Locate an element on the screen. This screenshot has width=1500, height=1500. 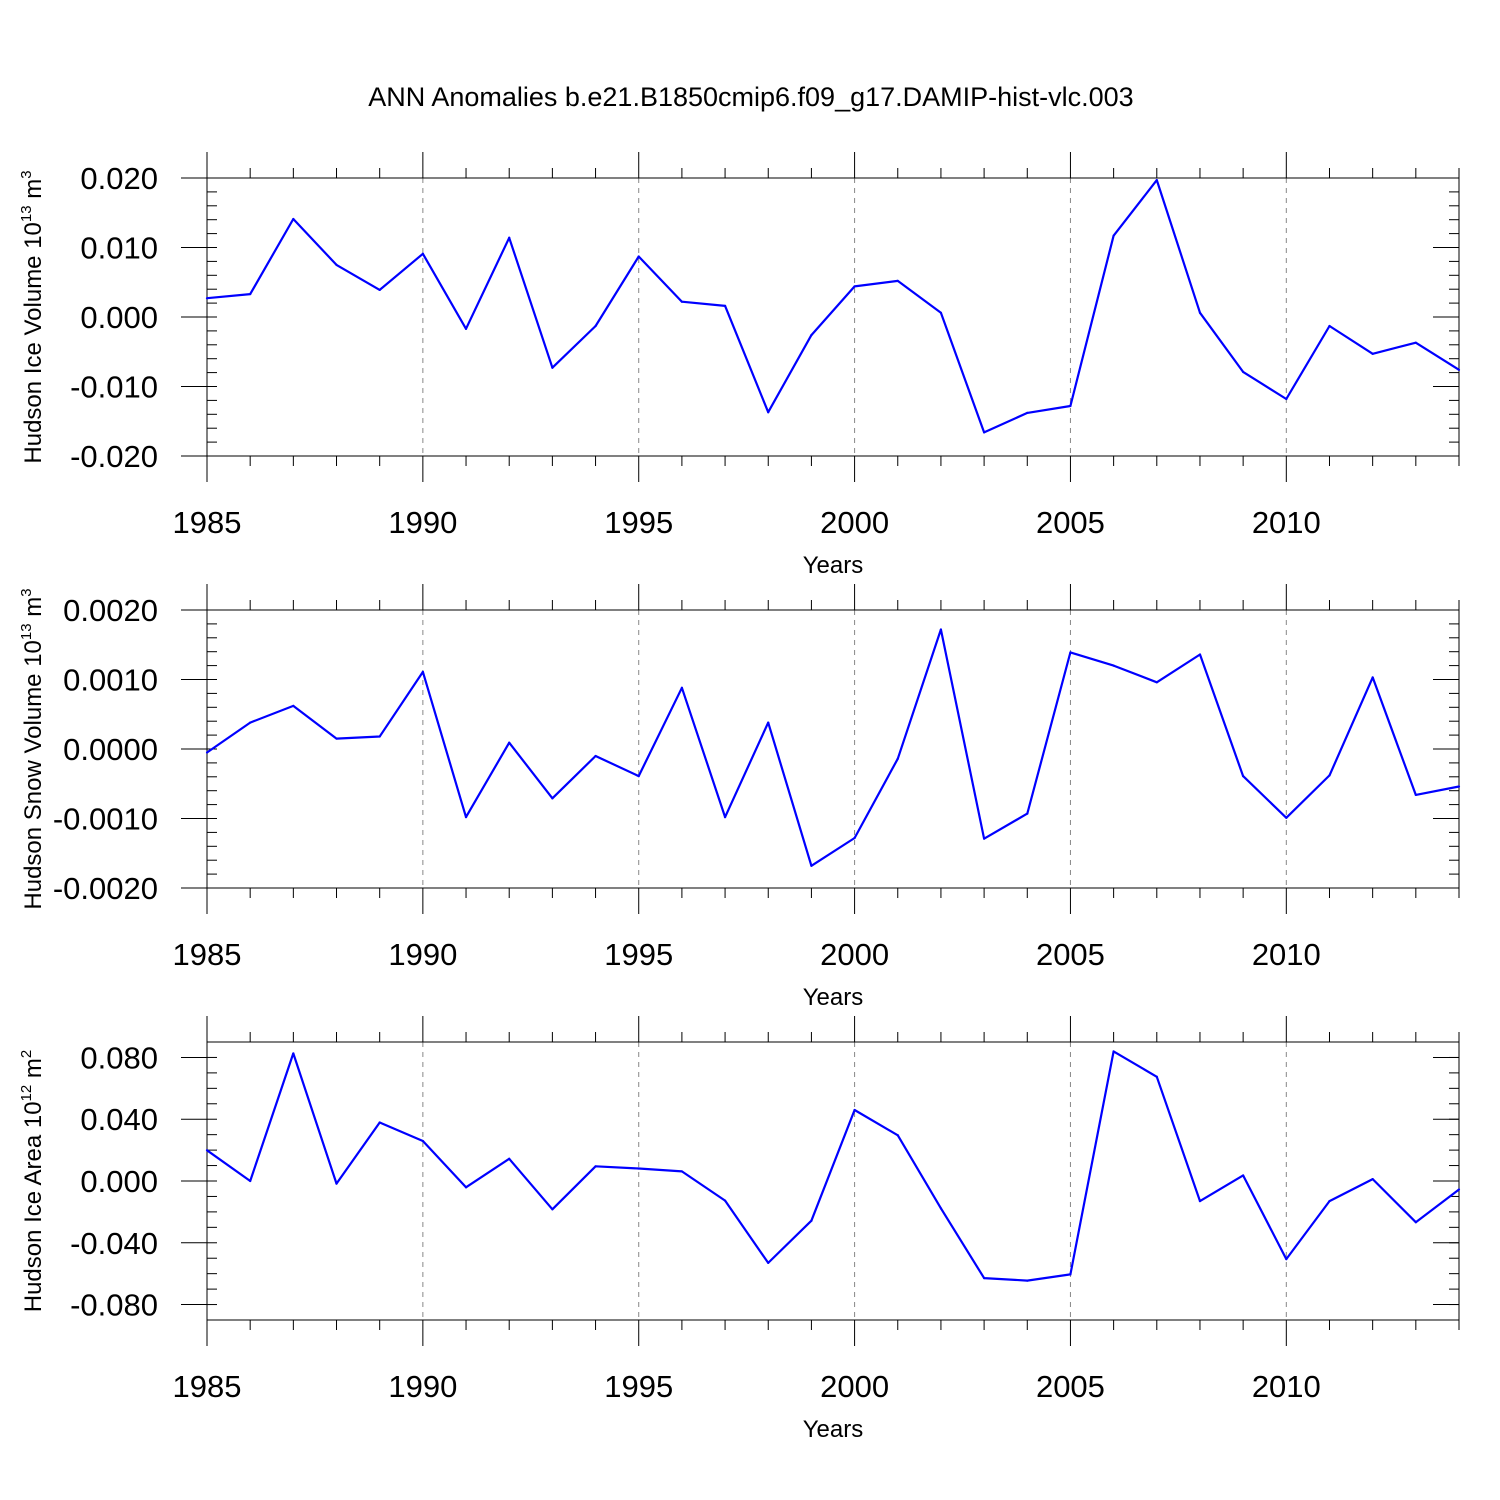
y-tick-label: -0.0020 is located at coordinates (105, 888).